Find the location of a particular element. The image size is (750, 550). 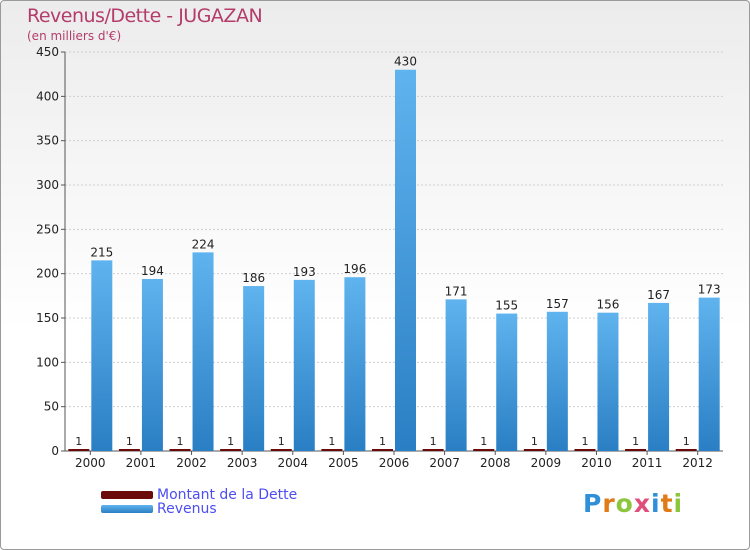

legend-item-debt: Montant de la Dette is located at coordinates (199, 495).